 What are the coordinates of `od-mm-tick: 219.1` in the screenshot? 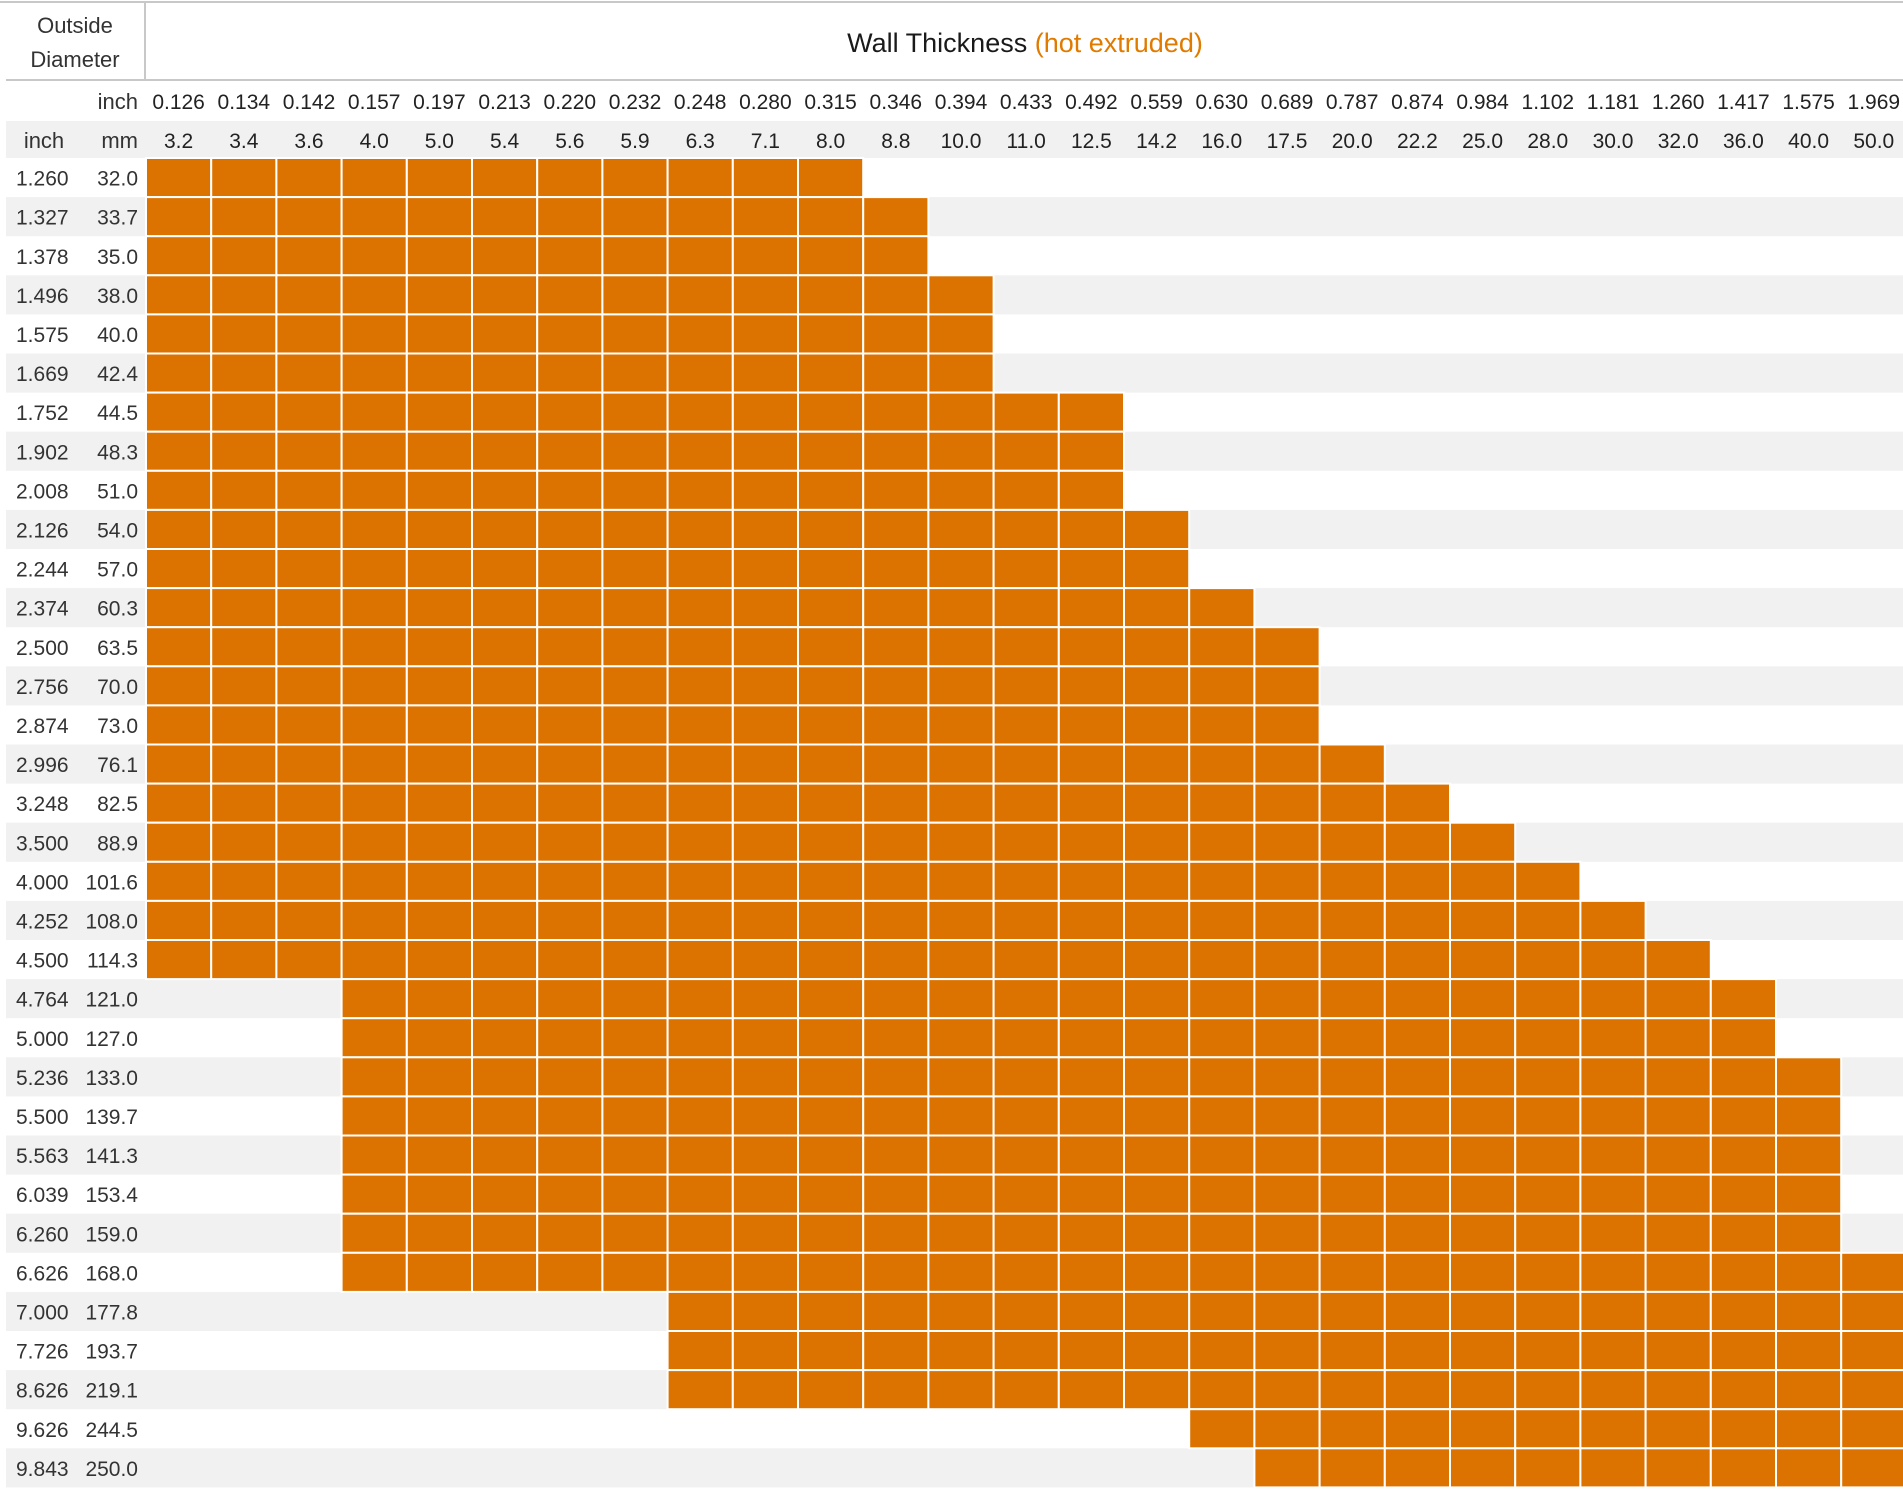 It's located at (111, 1391).